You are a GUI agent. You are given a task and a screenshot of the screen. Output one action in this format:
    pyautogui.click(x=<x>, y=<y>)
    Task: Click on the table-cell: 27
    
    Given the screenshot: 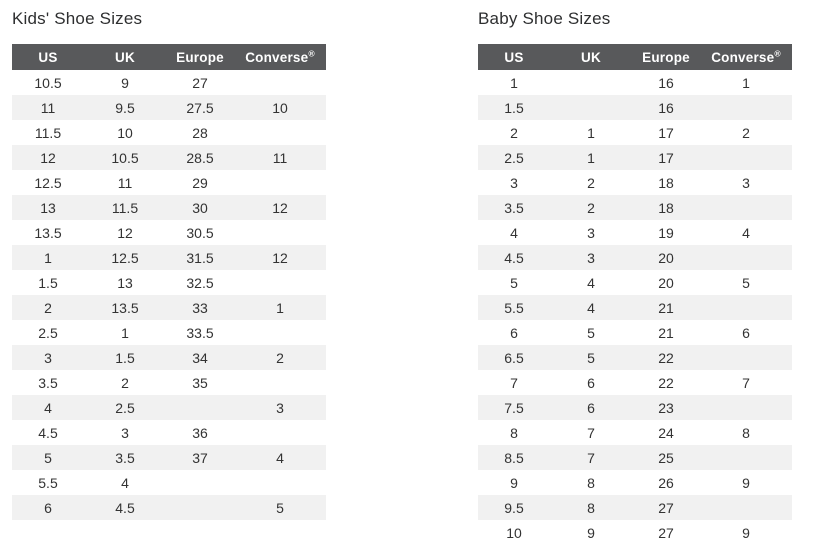 What is the action you would take?
    pyautogui.click(x=666, y=532)
    